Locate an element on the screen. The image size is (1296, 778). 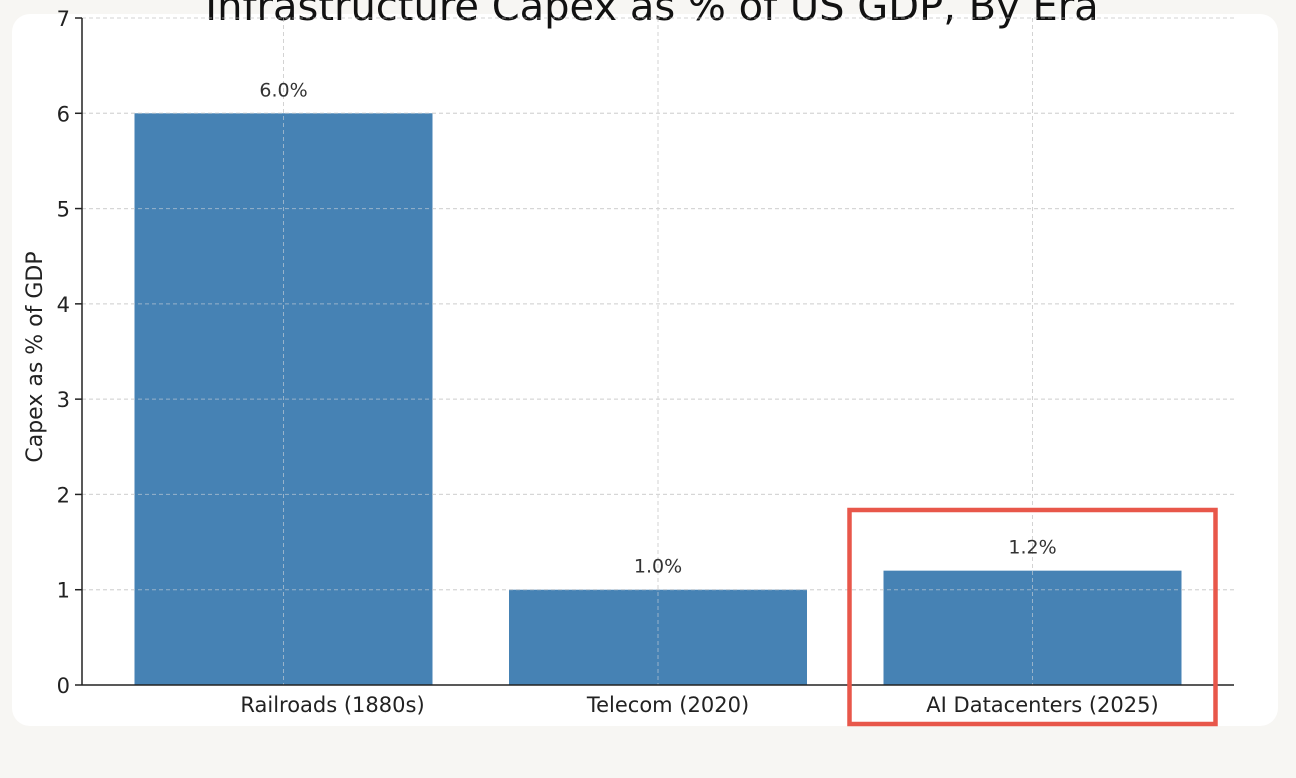
highlight-rectangle is located at coordinates (1032, 617).